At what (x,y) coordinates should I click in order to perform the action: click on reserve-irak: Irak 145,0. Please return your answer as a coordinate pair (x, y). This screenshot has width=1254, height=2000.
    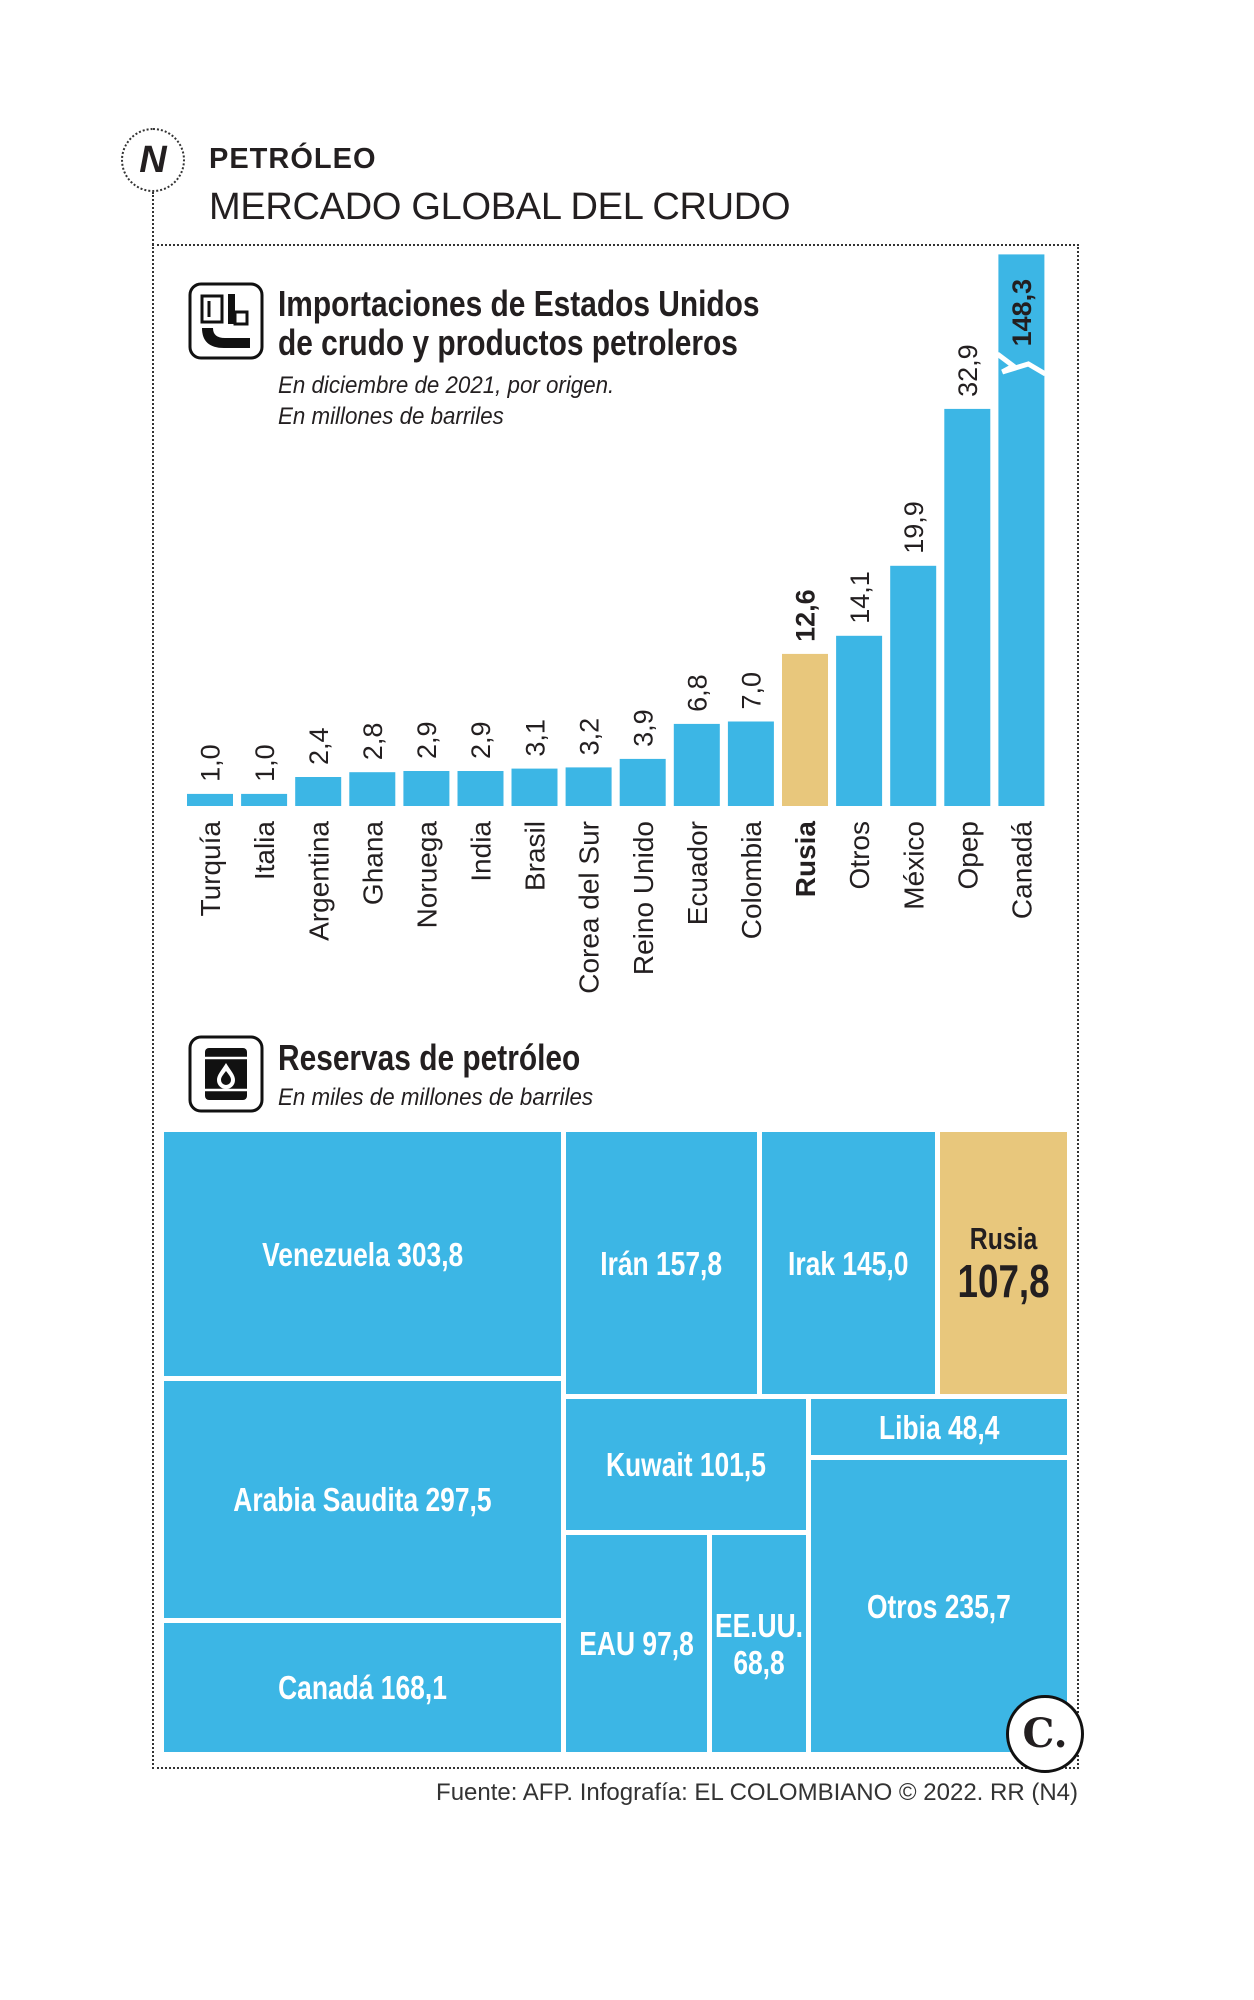
    Looking at the image, I should click on (848, 1263).